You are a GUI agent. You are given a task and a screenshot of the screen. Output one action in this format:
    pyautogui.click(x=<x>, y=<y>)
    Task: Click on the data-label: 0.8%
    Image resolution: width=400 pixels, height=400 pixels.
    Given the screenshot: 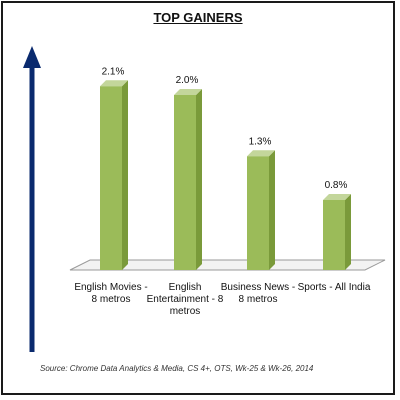 What is the action you would take?
    pyautogui.click(x=336, y=185)
    